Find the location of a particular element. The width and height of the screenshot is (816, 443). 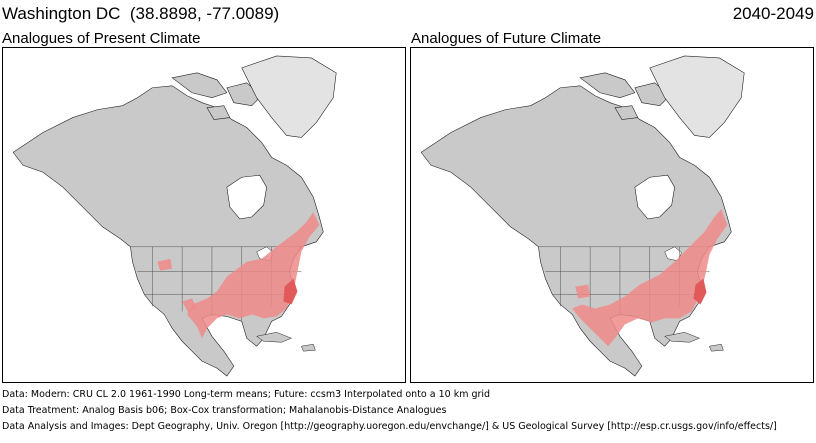

present-analog-west is located at coordinates (177, 285).